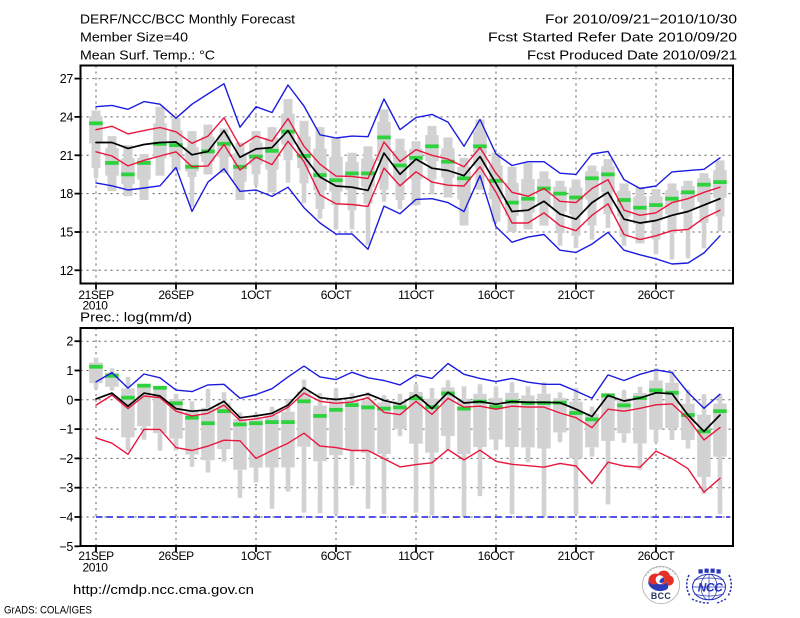 This screenshot has width=800, height=618. What do you see at coordinates (163, 589) in the screenshot?
I see `svg-text: http://cmdp.ncc.cma.gov.cn` at bounding box center [163, 589].